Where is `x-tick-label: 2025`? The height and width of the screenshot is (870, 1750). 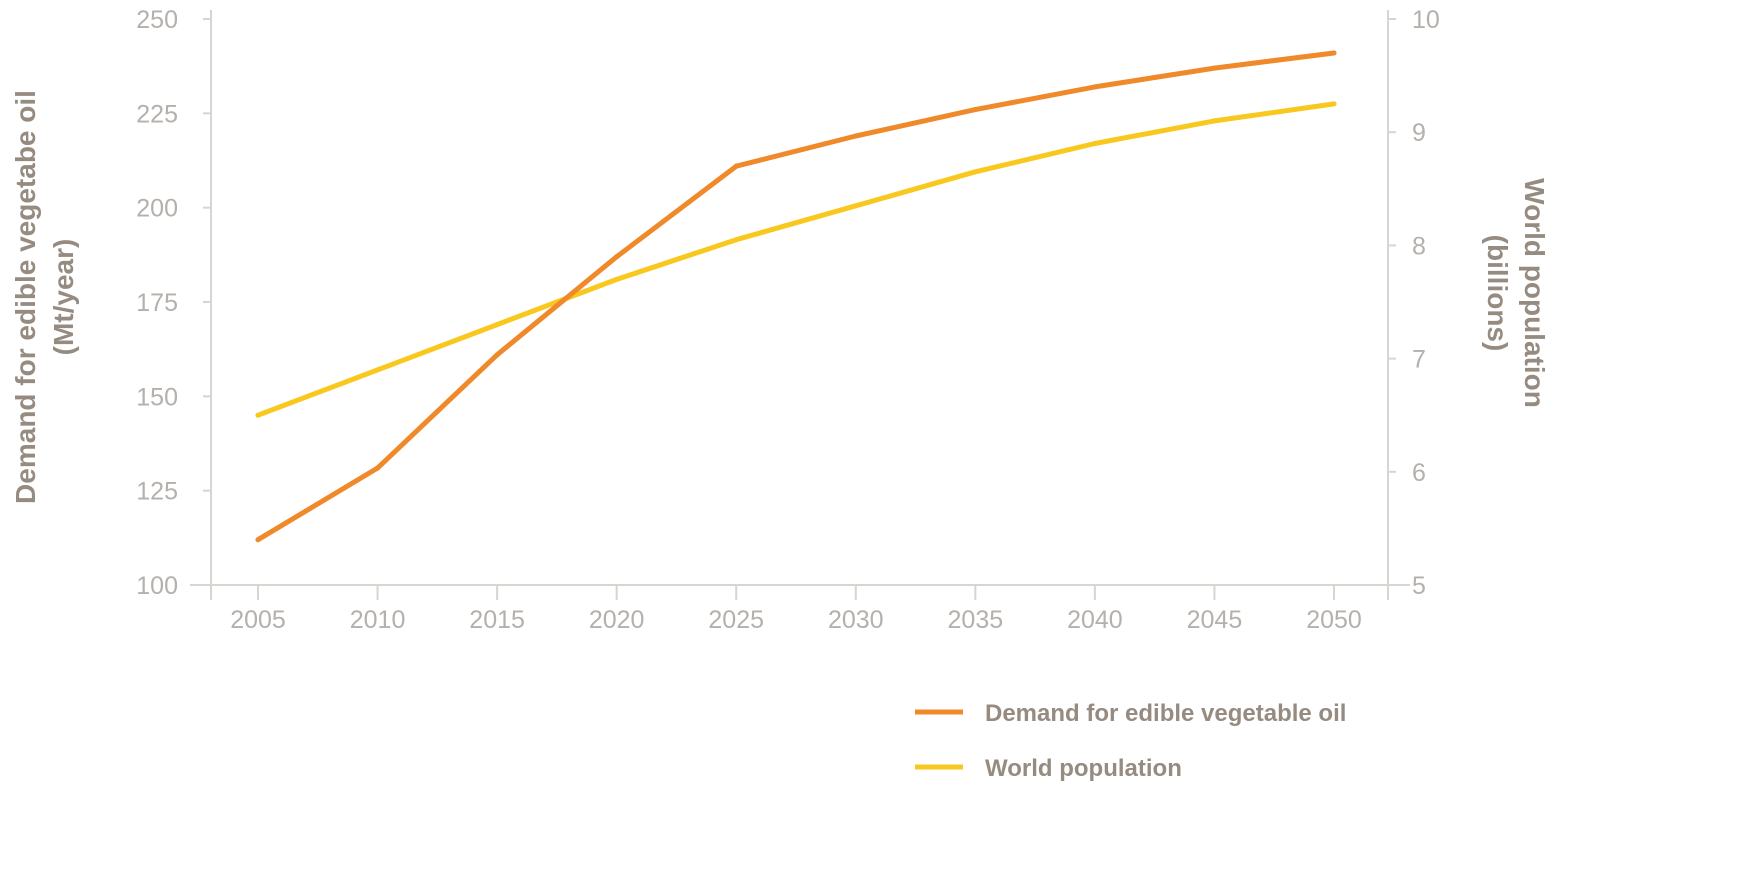 x-tick-label: 2025 is located at coordinates (736, 620).